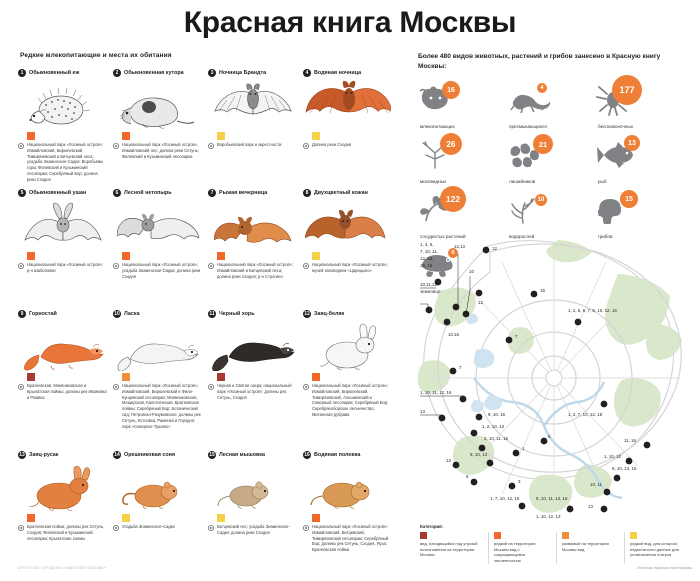  Describe the element at coordinates (157, 72) in the screenshot. I see `card-header: 2 Обыкновенная кутора` at that location.